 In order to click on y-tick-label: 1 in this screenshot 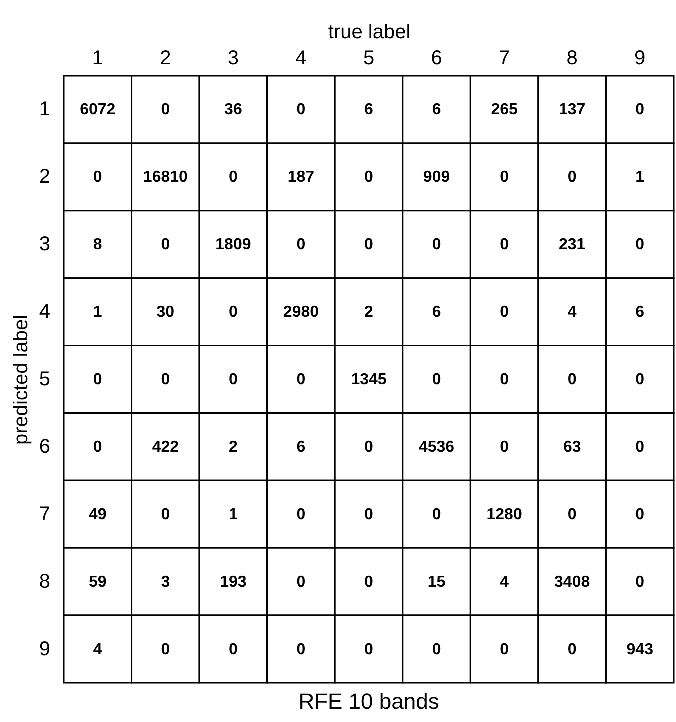, I will do `click(44, 109)`.